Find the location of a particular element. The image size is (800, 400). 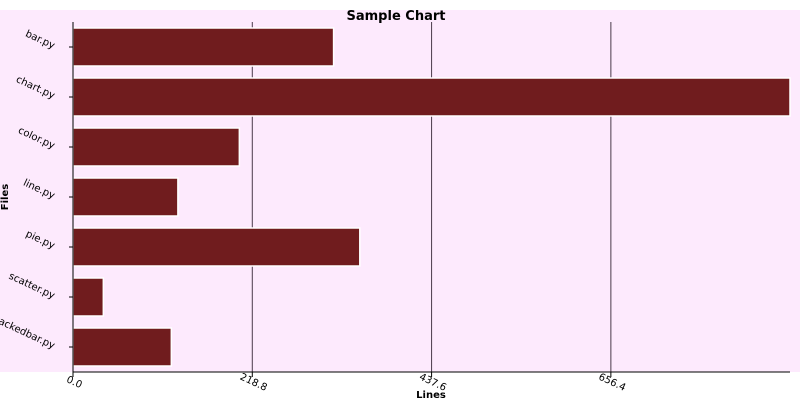

x-tick-label: 0.0 is located at coordinates (74, 382).